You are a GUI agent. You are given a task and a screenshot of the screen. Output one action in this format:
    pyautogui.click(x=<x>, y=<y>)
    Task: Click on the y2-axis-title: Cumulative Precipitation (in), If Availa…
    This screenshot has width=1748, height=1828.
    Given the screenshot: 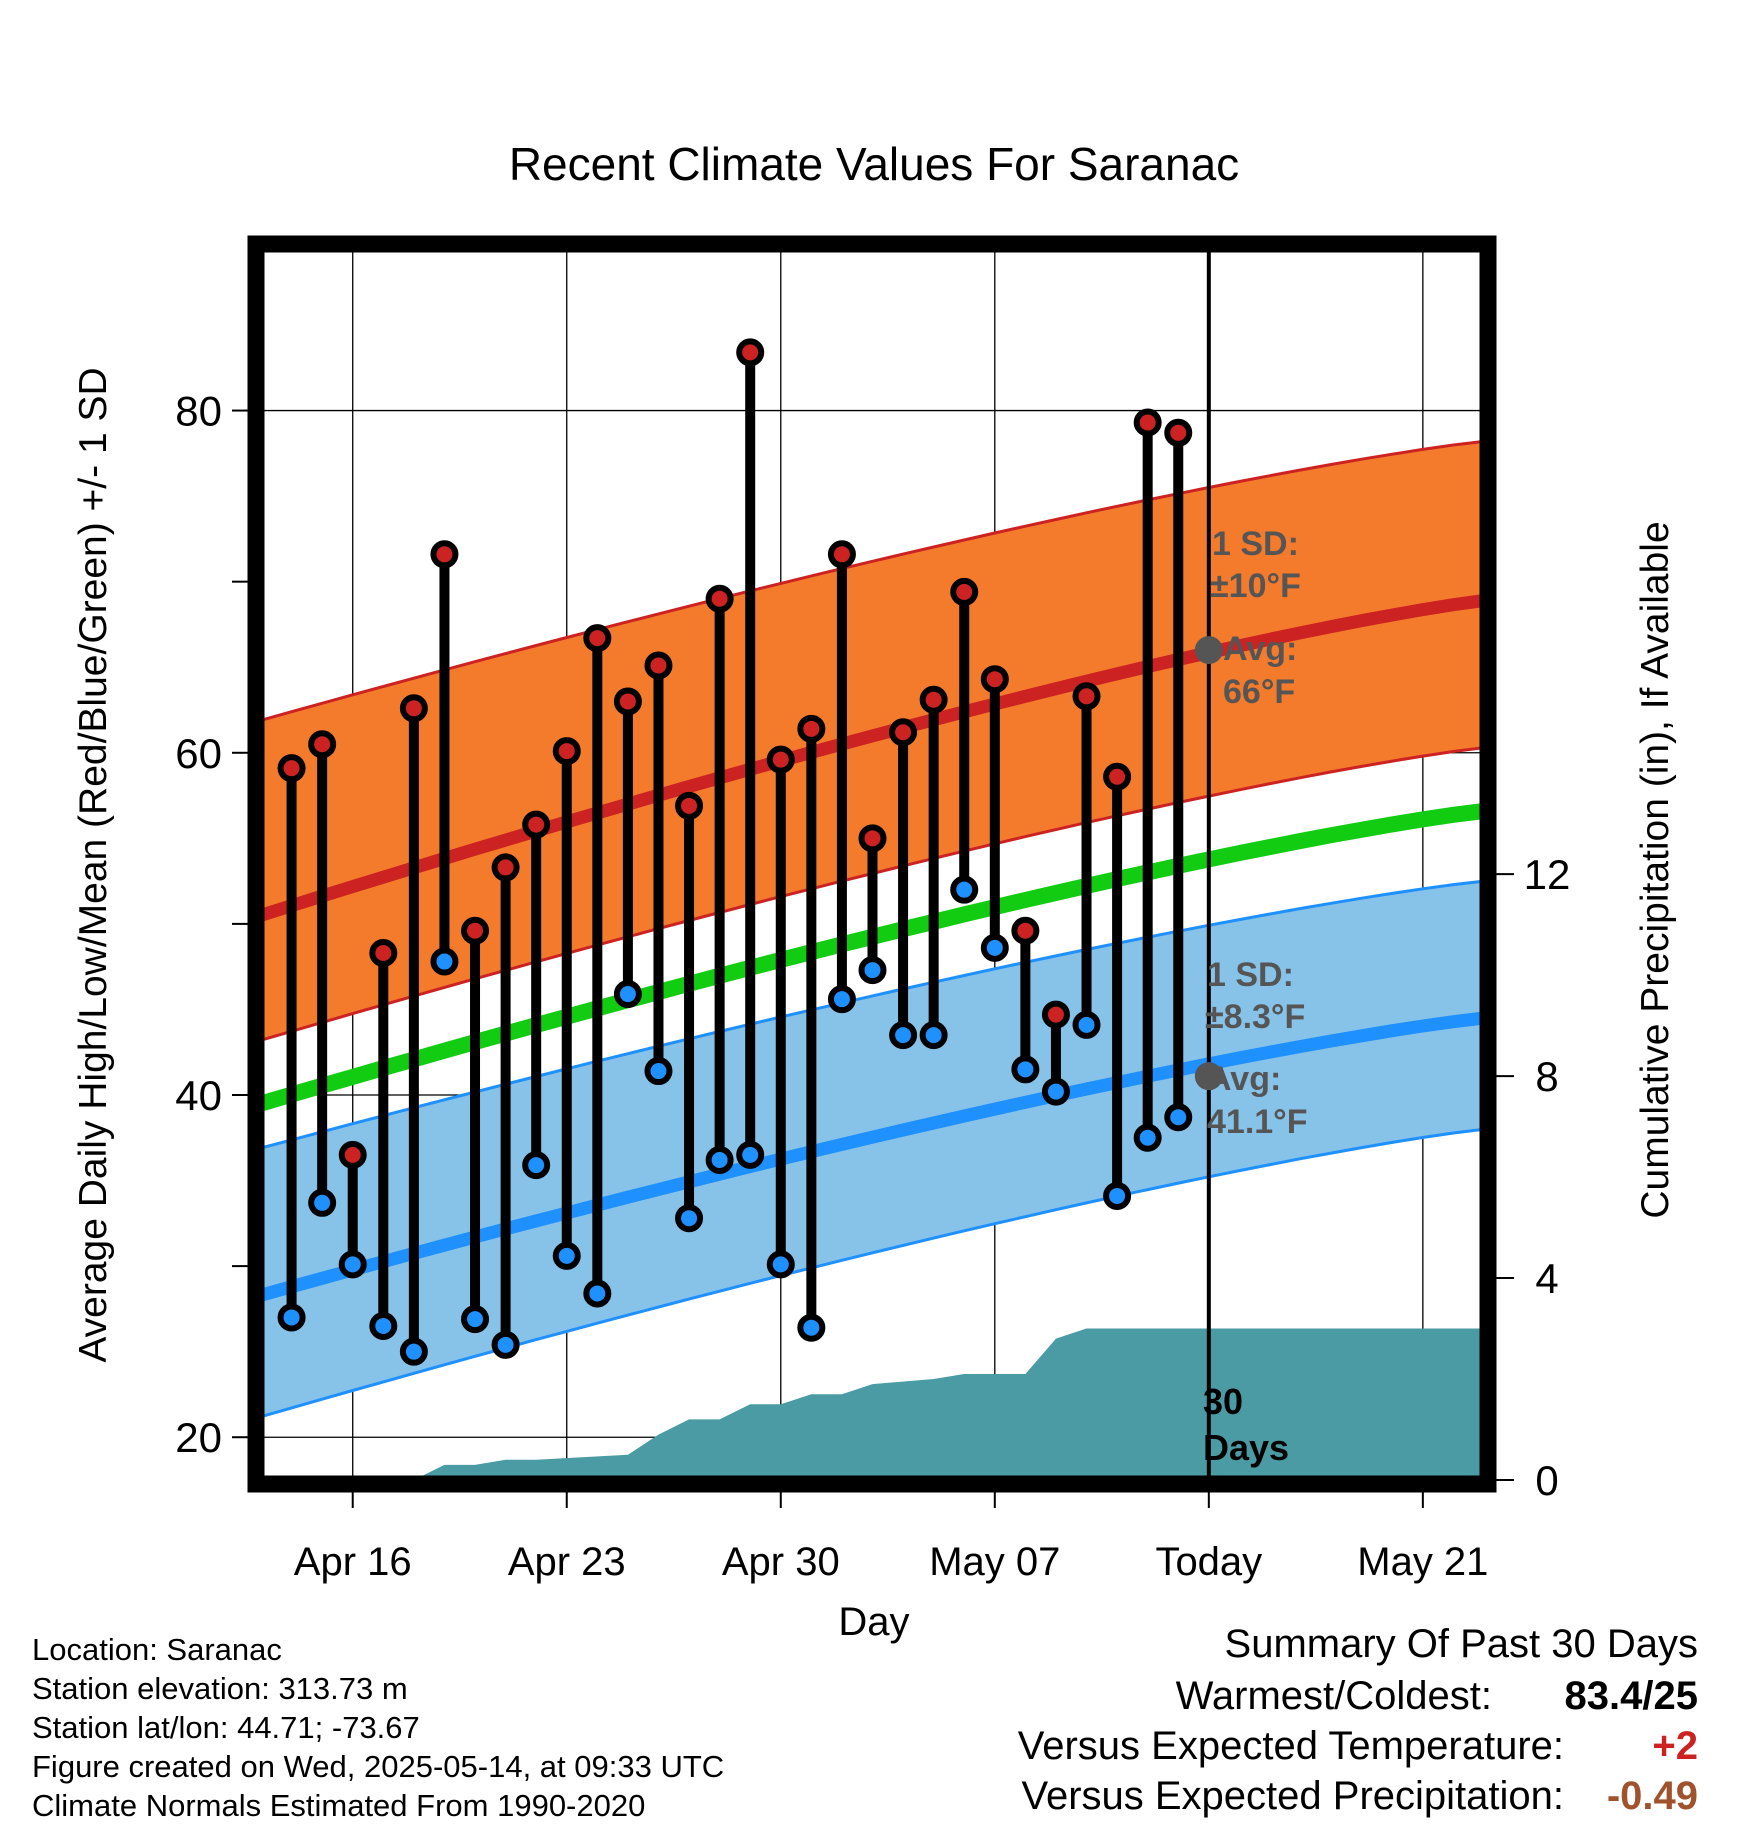 What is the action you would take?
    pyautogui.click(x=1655, y=869)
    